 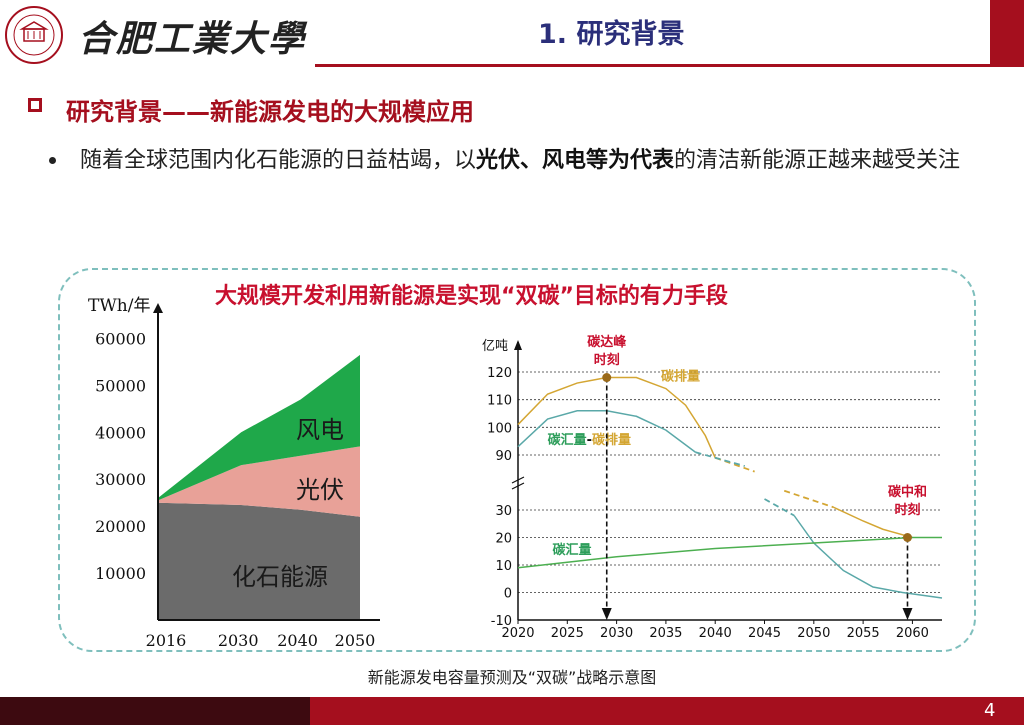 What do you see at coordinates (508, 594) in the screenshot?
I see `y-tick-label: 0` at bounding box center [508, 594].